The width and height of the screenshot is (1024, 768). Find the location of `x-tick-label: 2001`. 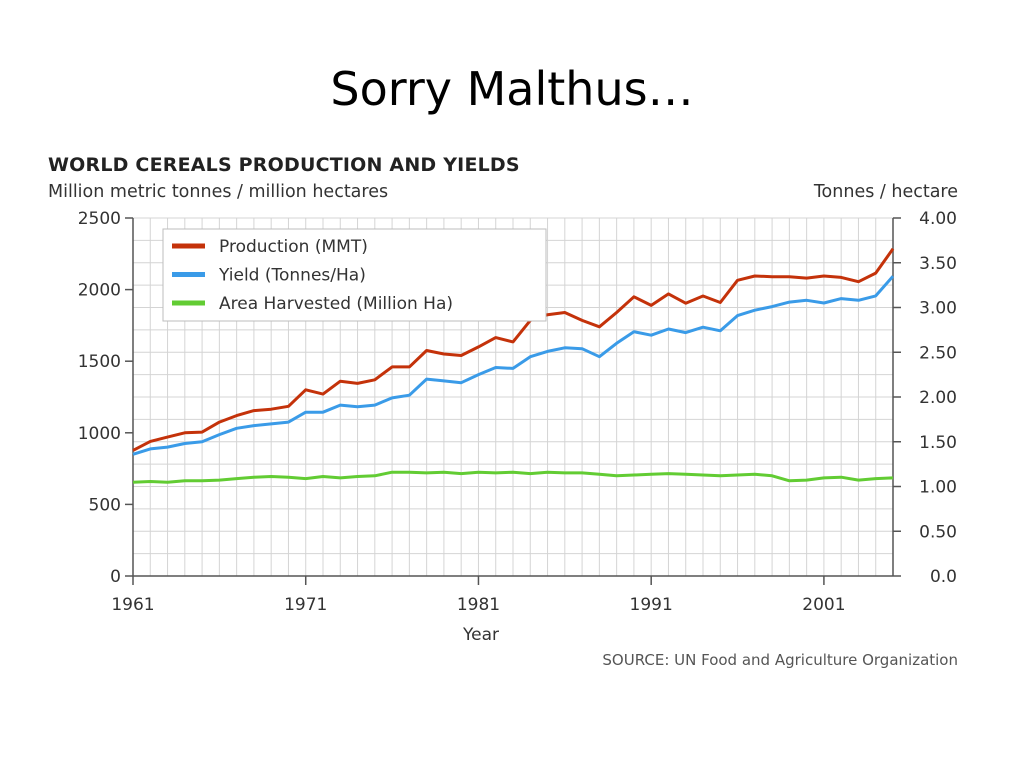

x-tick-label: 2001 is located at coordinates (823, 605).